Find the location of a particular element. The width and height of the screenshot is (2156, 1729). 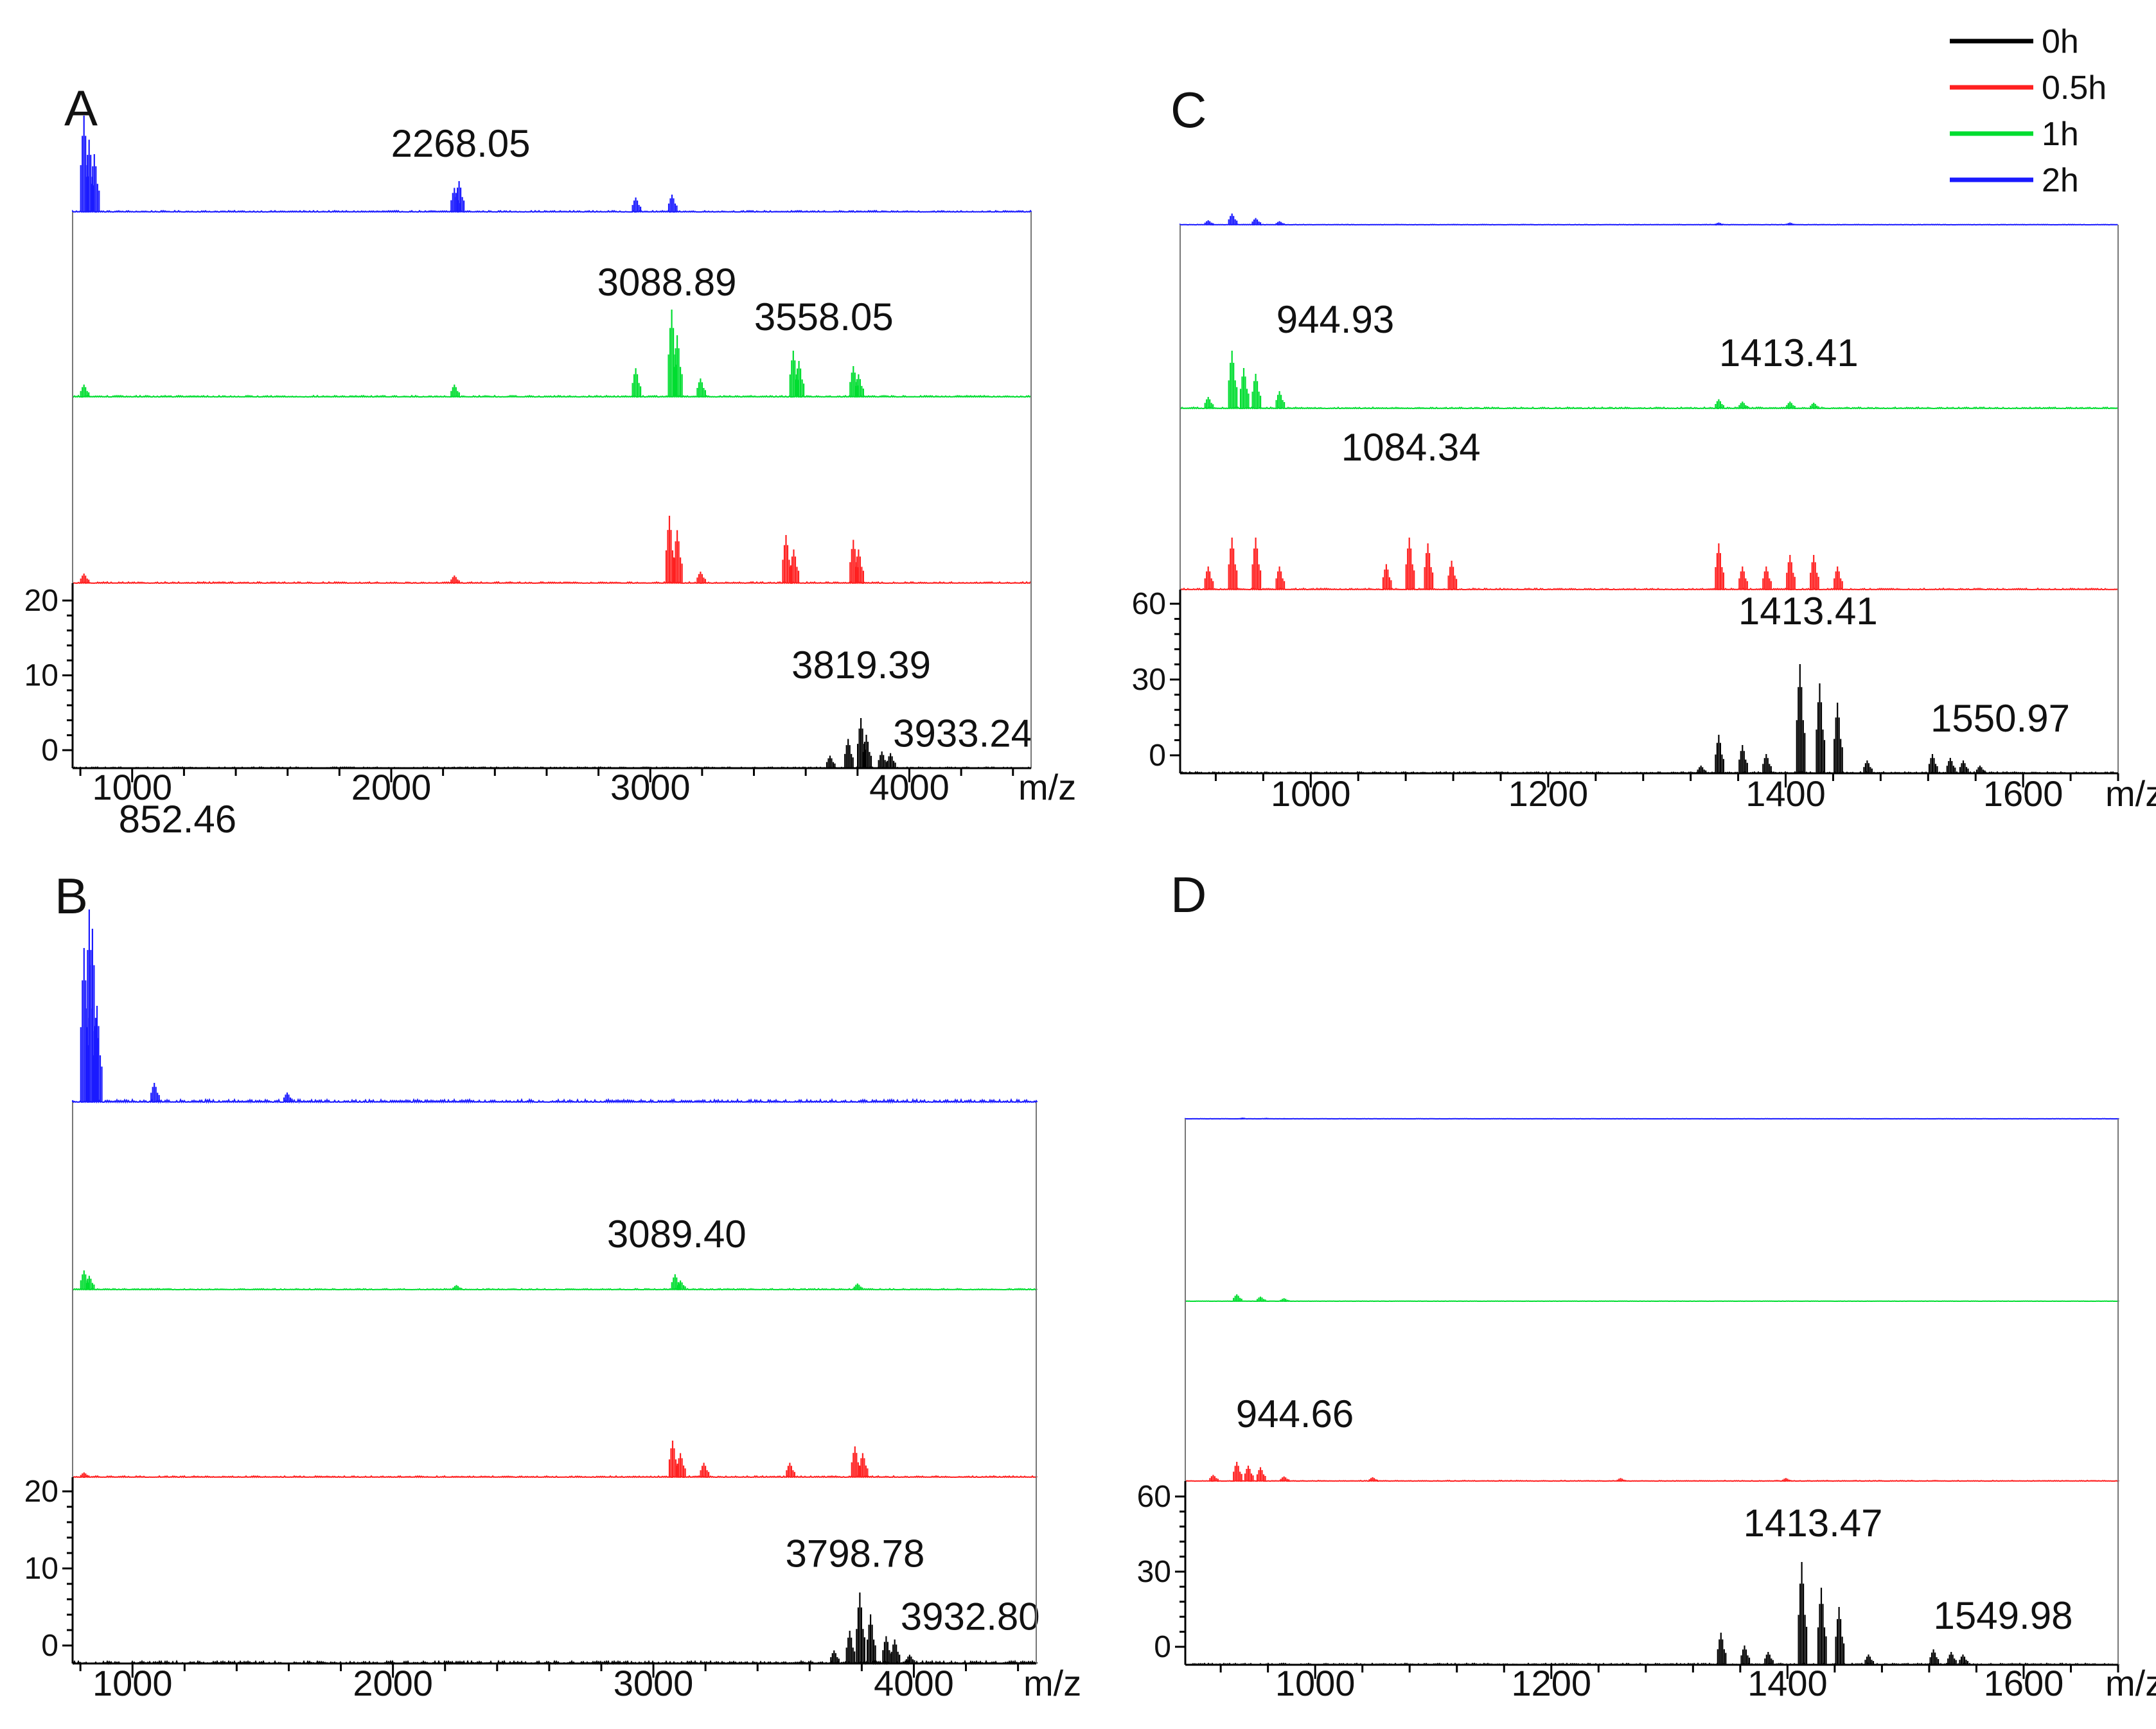

x-tick-label: 1000 is located at coordinates (1315, 1683).